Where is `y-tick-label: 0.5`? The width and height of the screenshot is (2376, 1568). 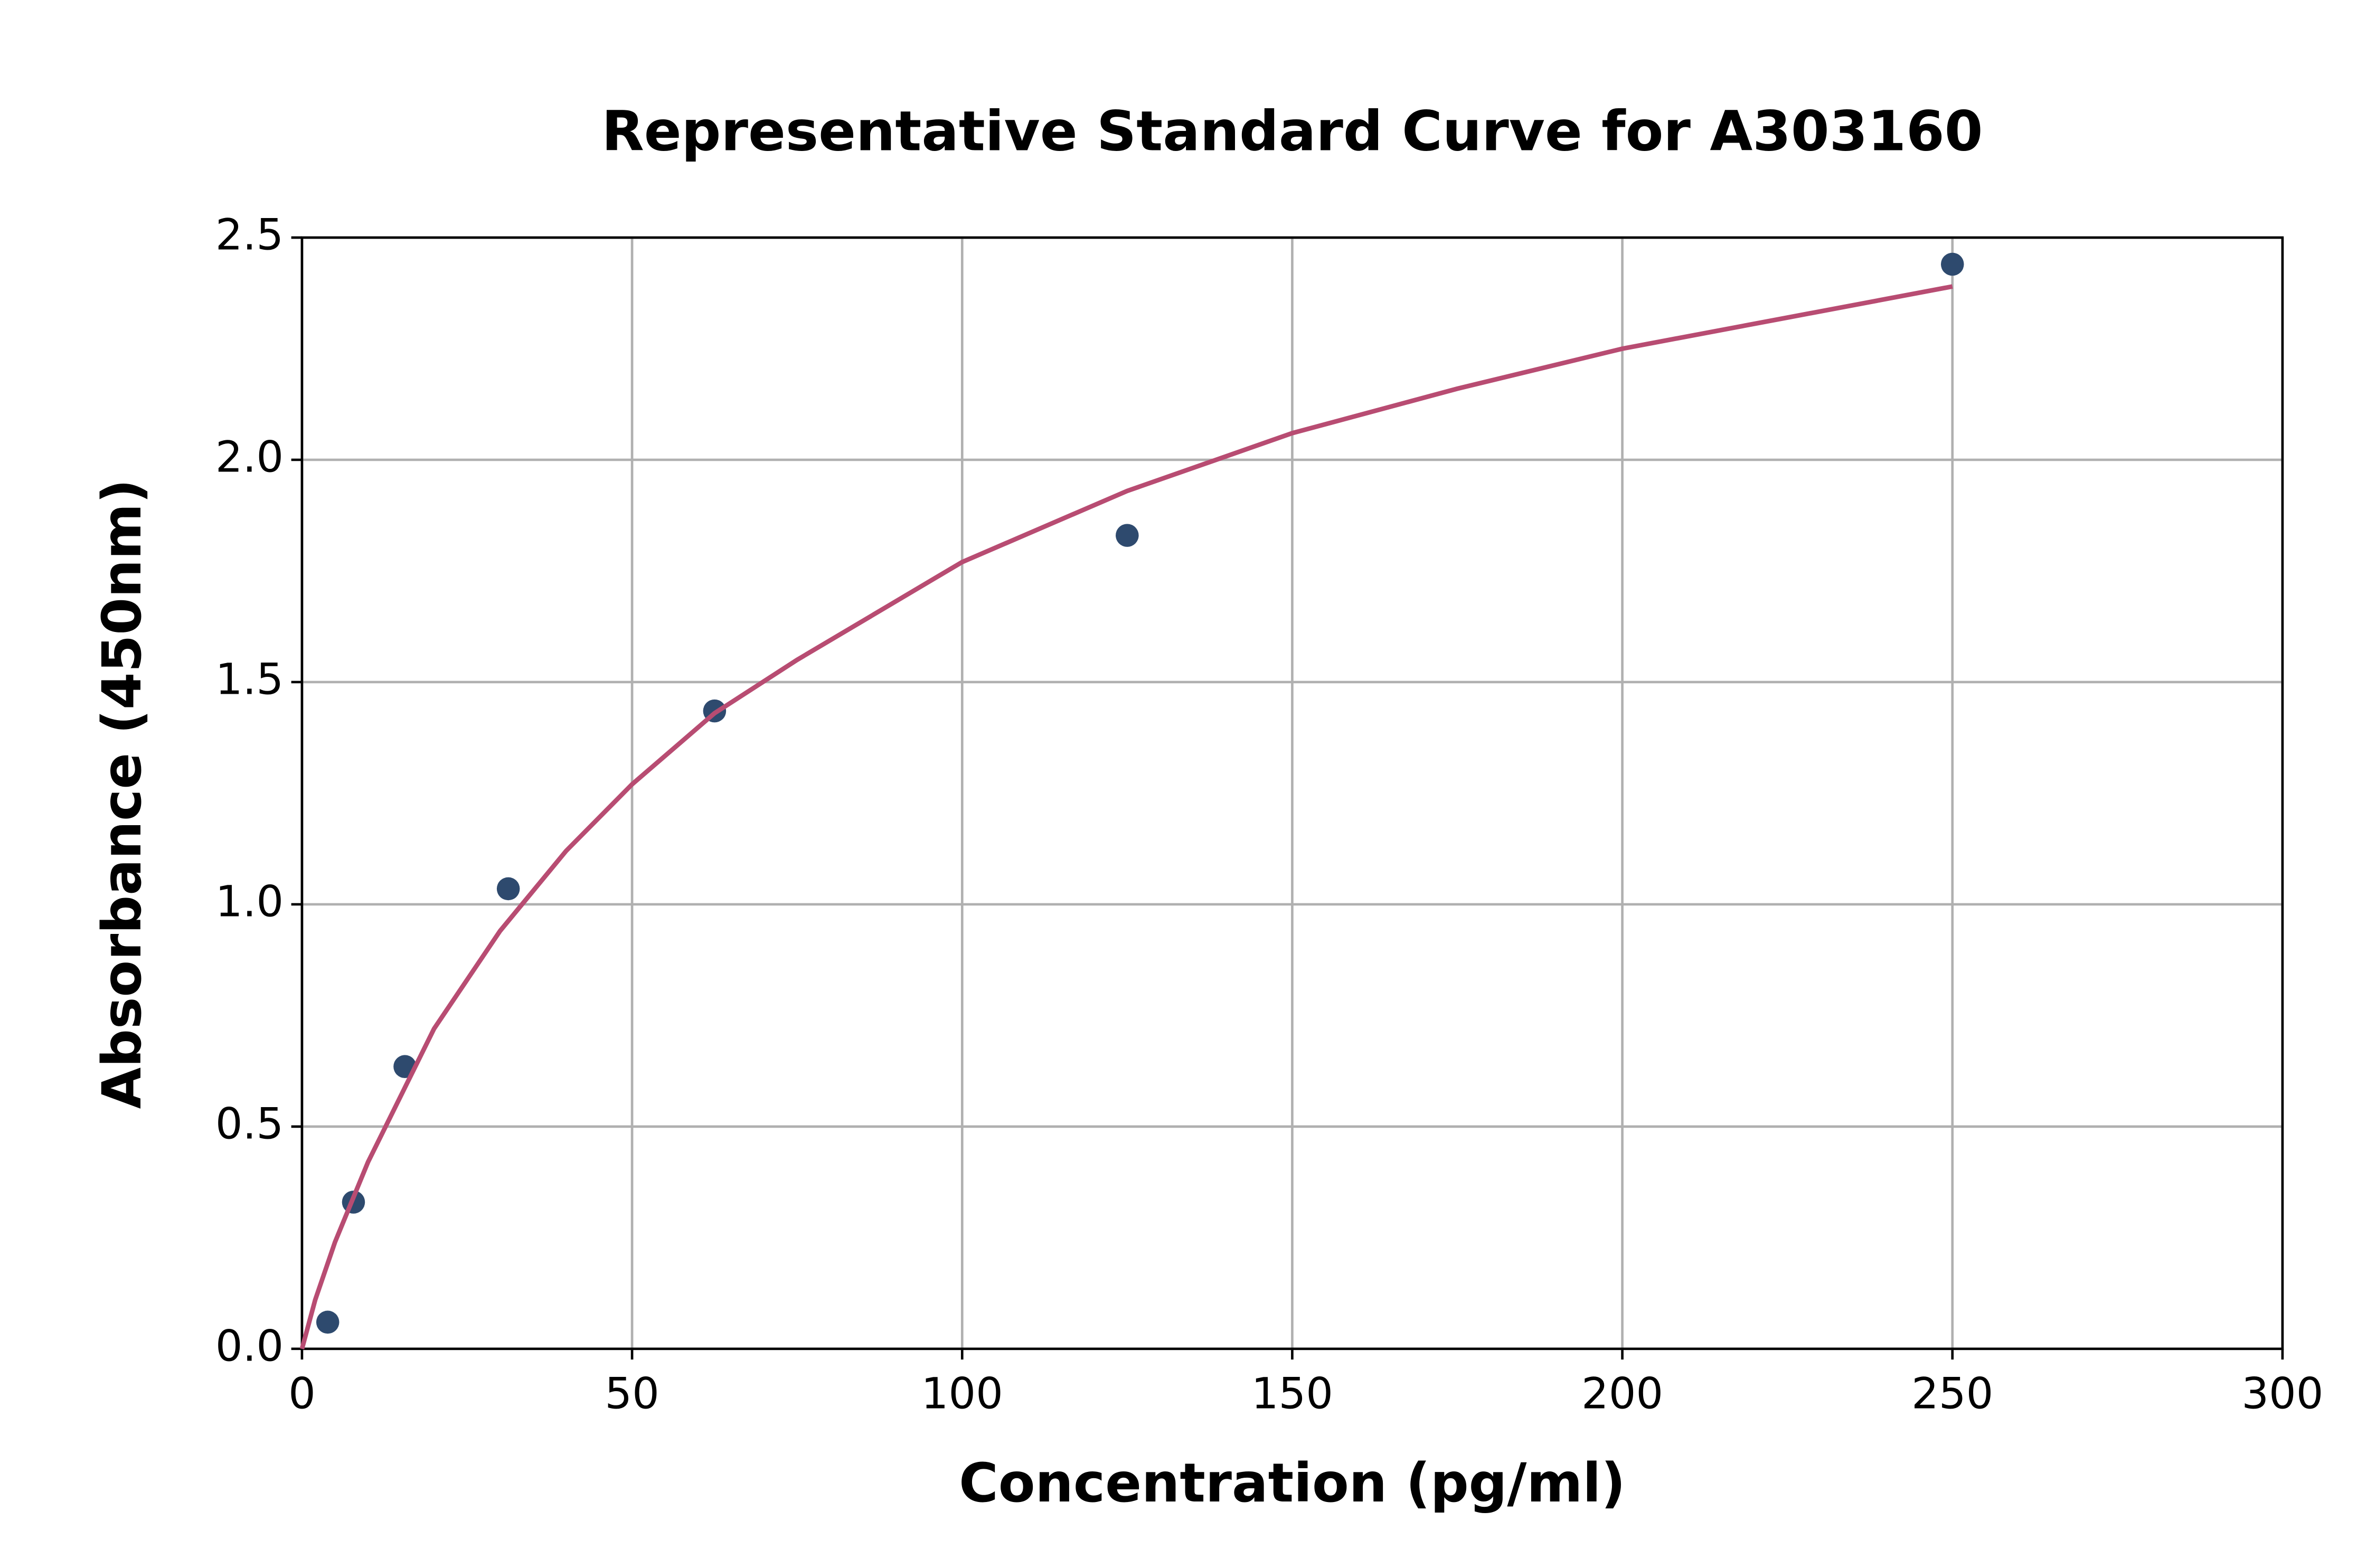
y-tick-label: 0.5 is located at coordinates (250, 1124).